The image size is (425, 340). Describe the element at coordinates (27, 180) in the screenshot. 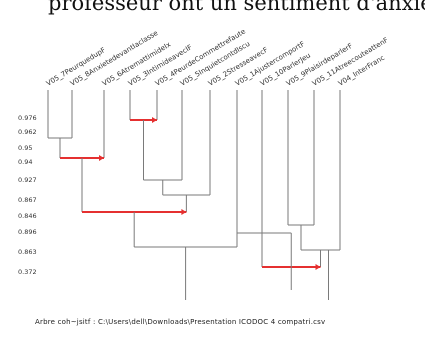

I see `y-tick-label: 0.927` at that location.